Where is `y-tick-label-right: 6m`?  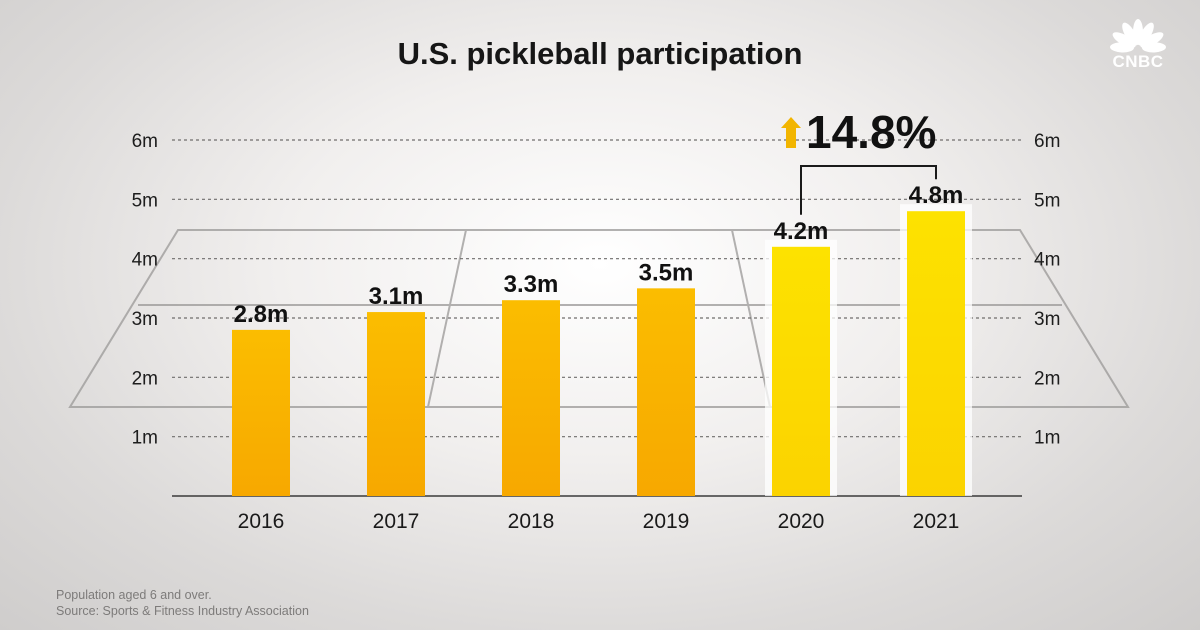
y-tick-label-right: 6m is located at coordinates (1047, 141).